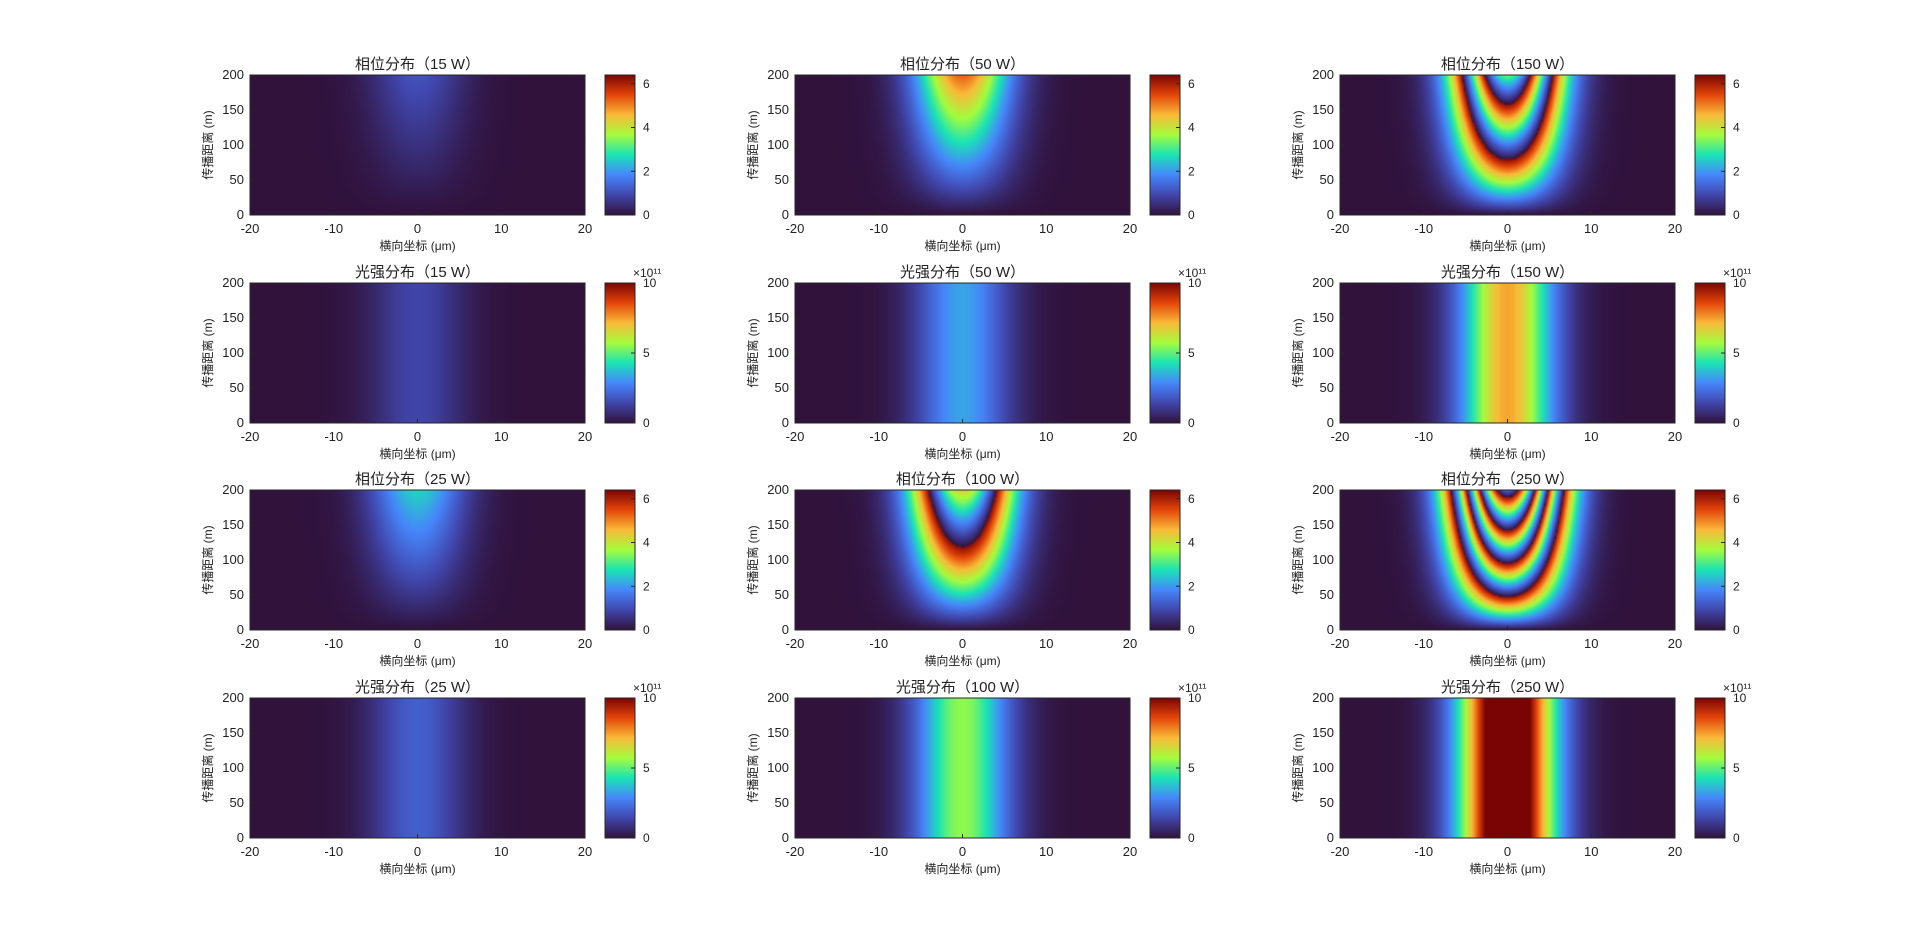 This screenshot has height=937, width=1920. I want to click on p9-xtick-label-2: 0, so click(417, 851).